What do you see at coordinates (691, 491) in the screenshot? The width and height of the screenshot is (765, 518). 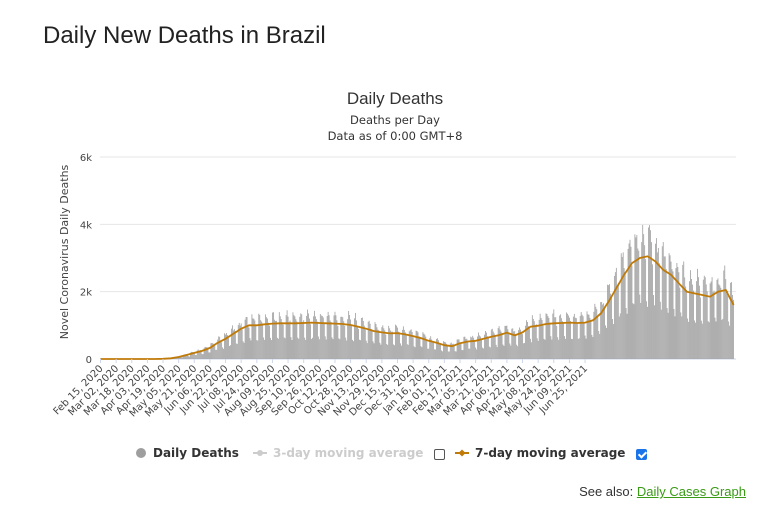 I see `daily-cases-graph-link: Daily Cases Graph` at bounding box center [691, 491].